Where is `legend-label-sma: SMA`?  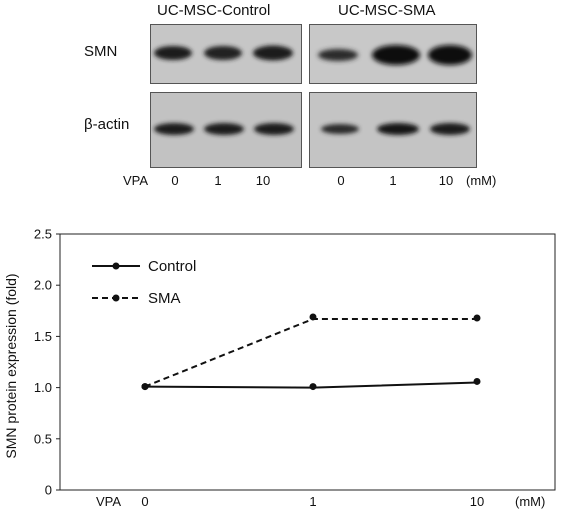
legend-label-sma: SMA is located at coordinates (164, 298).